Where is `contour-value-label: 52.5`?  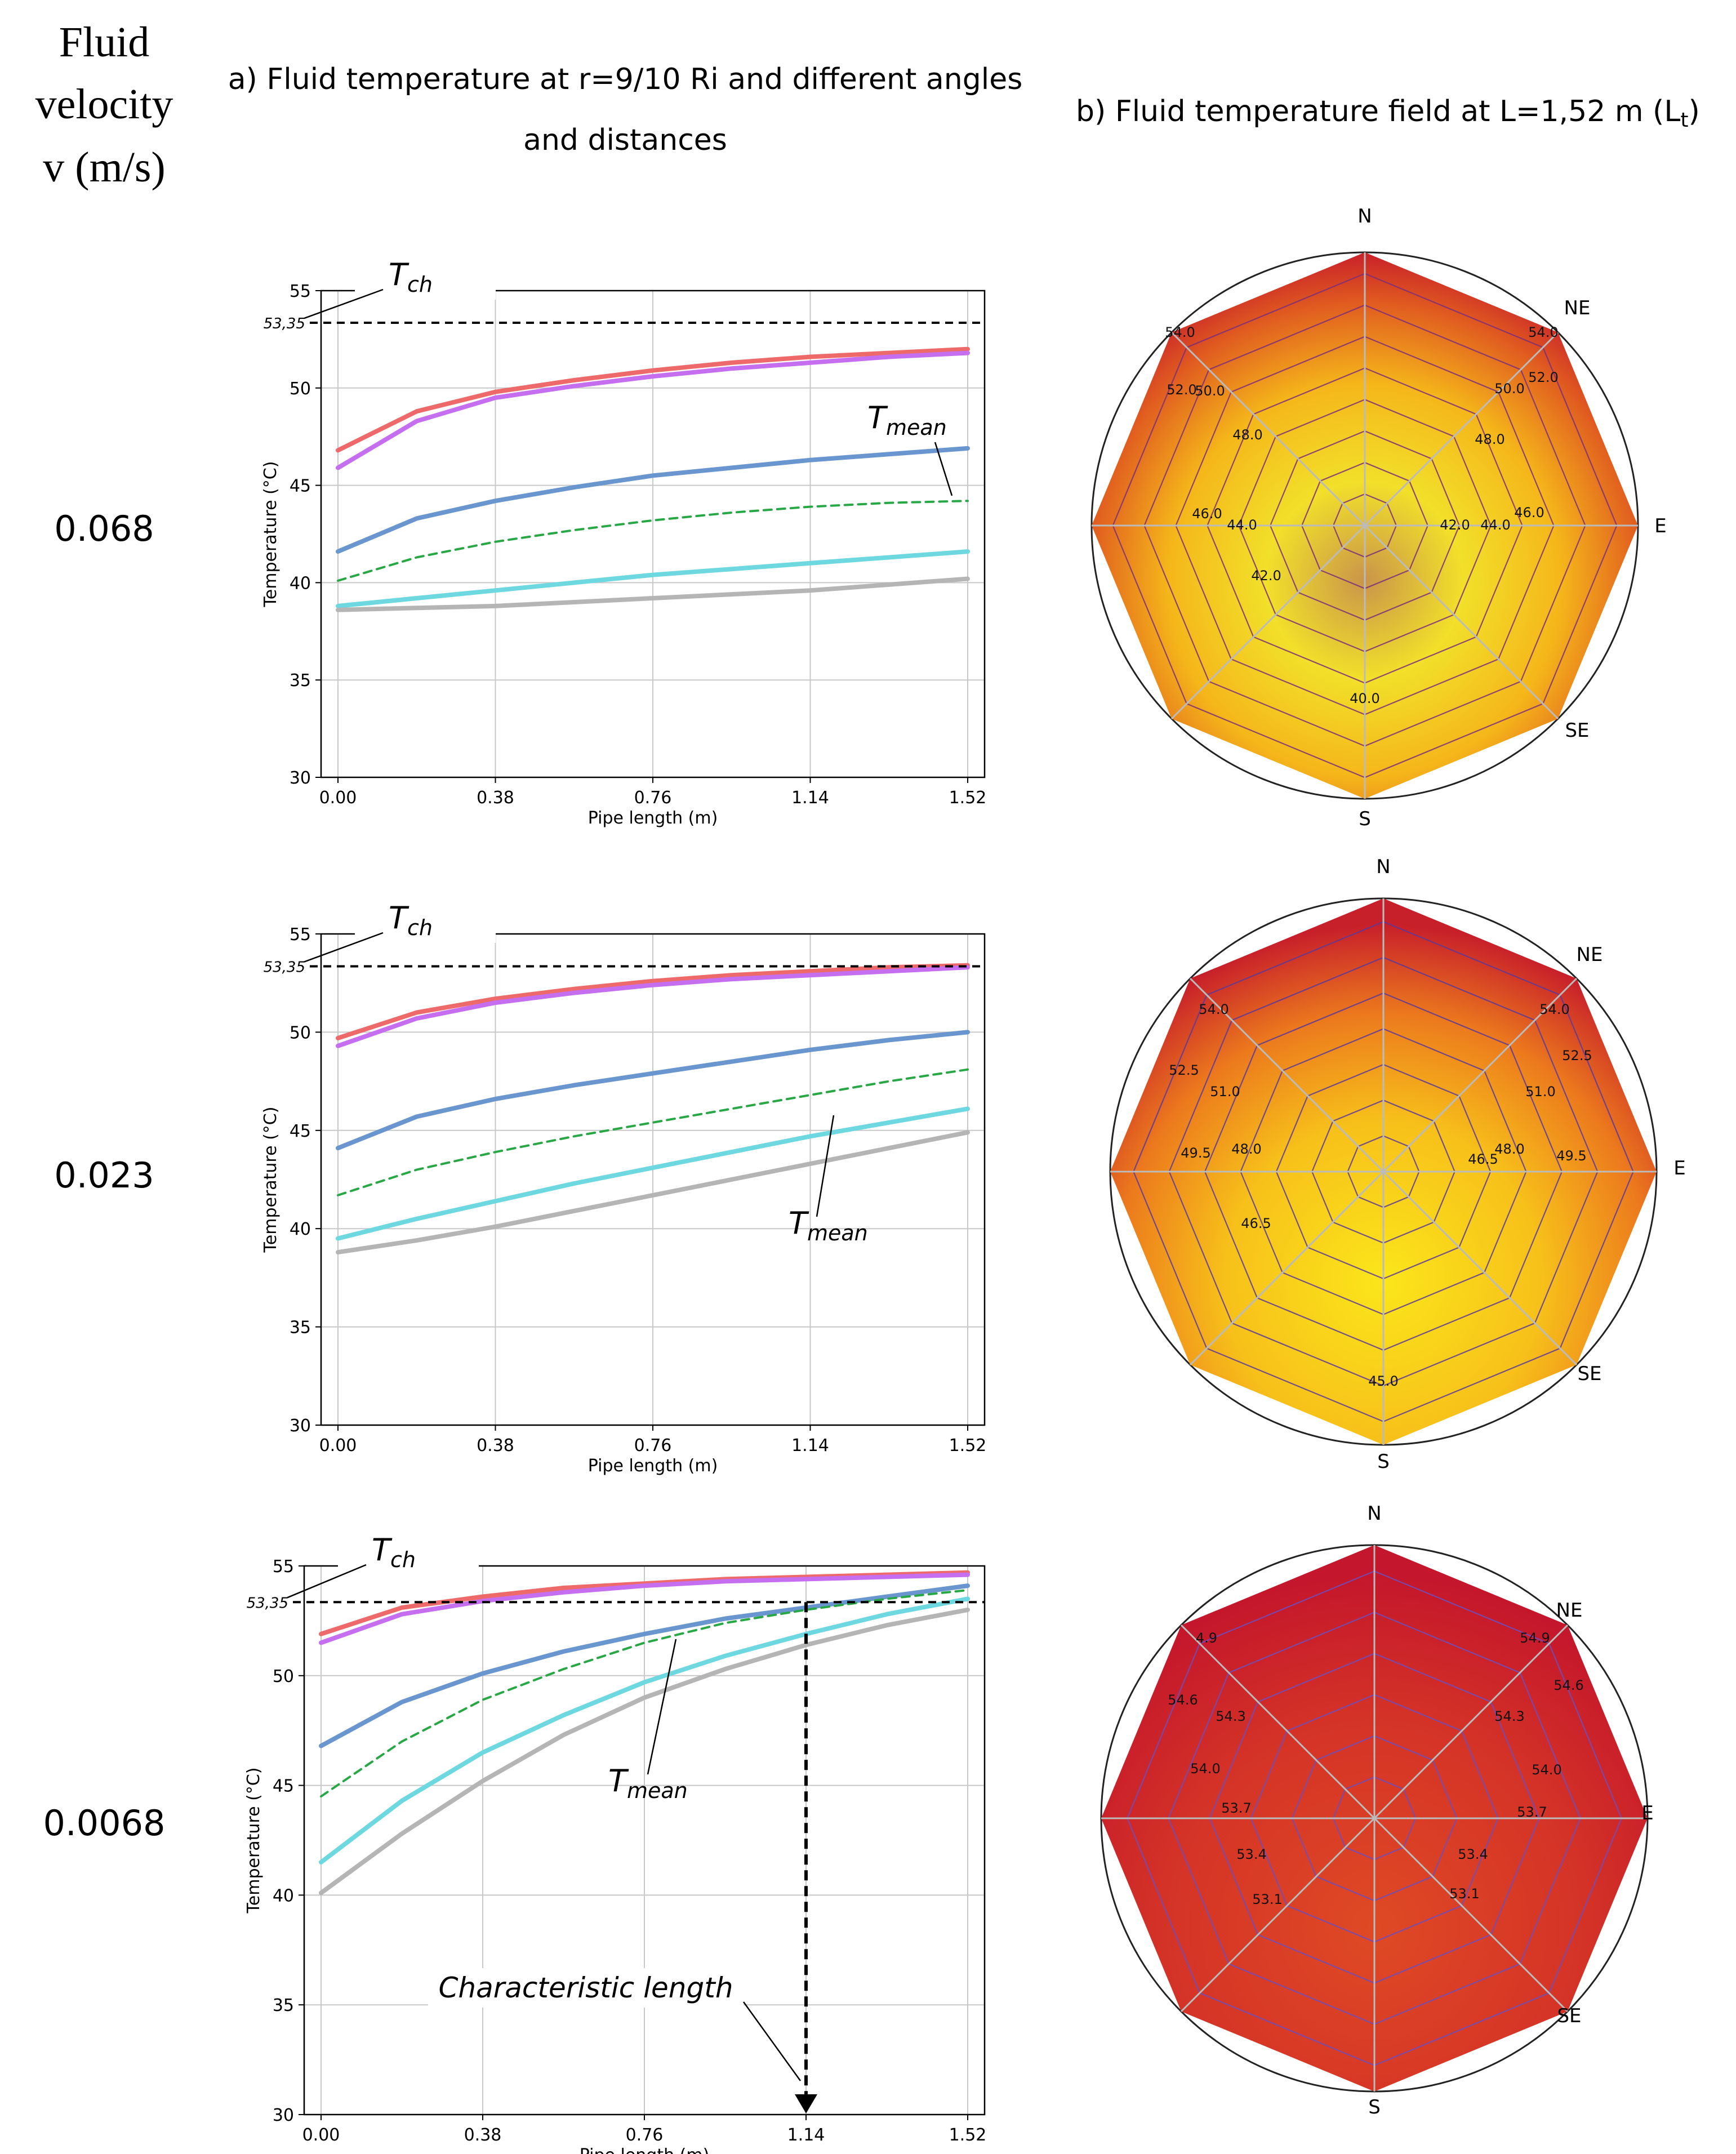 contour-value-label: 52.5 is located at coordinates (1577, 1055).